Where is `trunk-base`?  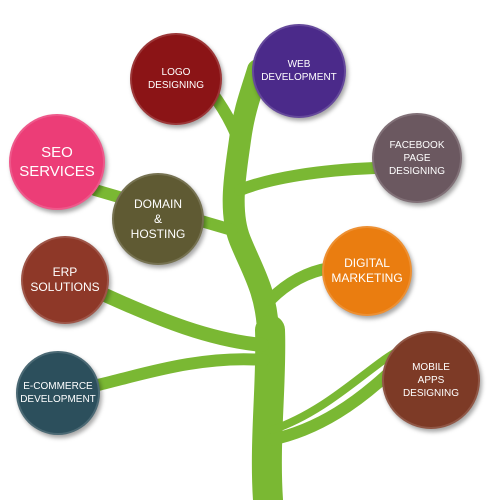 trunk-base is located at coordinates (268, 407).